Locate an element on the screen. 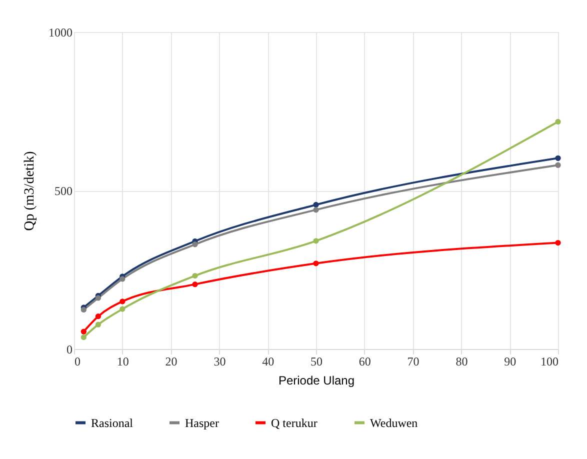 The height and width of the screenshot is (459, 587). legend-label: Weduwen is located at coordinates (394, 423).